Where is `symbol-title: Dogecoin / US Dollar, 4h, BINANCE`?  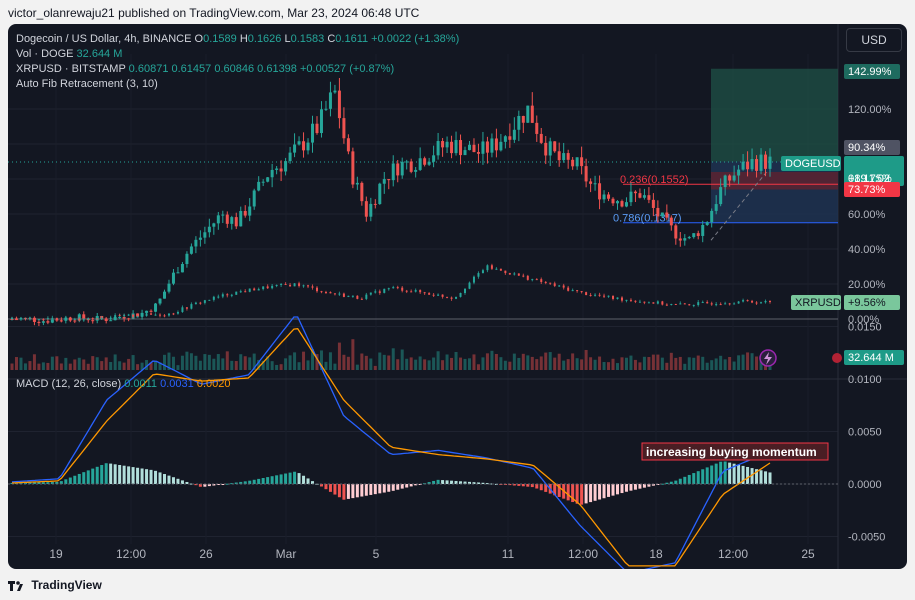
symbol-title: Dogecoin / US Dollar, 4h, BINANCE is located at coordinates (104, 39).